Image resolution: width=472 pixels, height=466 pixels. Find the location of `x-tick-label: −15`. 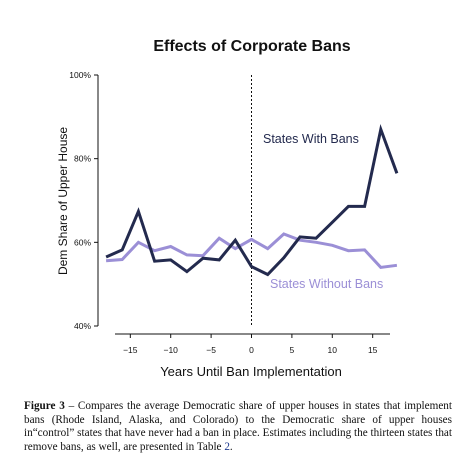

x-tick-label: −15 is located at coordinates (130, 350).